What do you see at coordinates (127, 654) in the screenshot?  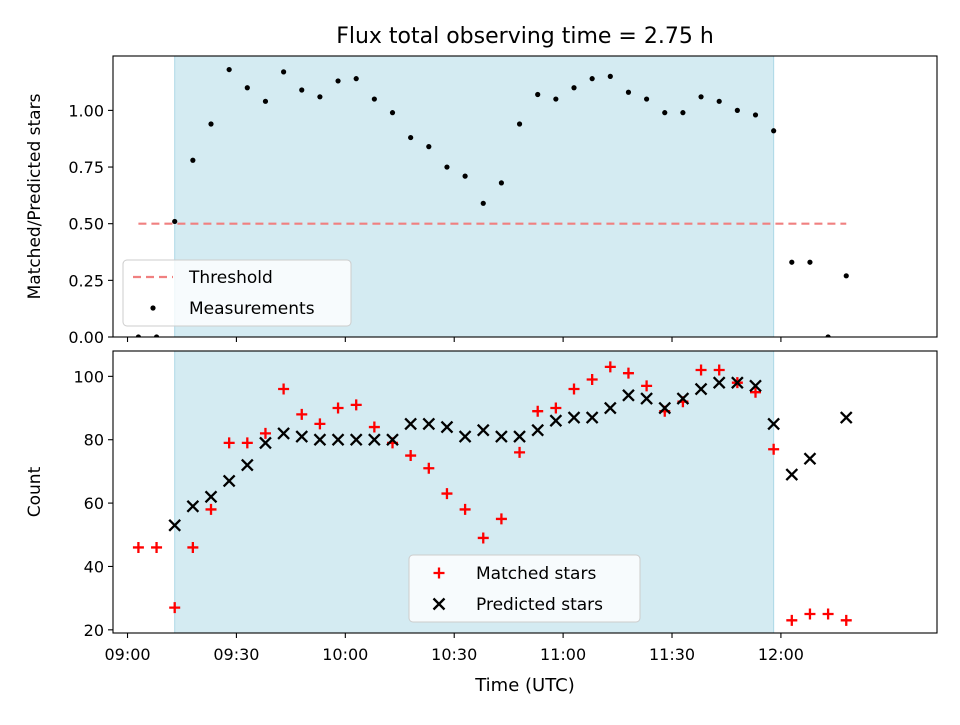 I see `x-tick-label: 09:00` at bounding box center [127, 654].